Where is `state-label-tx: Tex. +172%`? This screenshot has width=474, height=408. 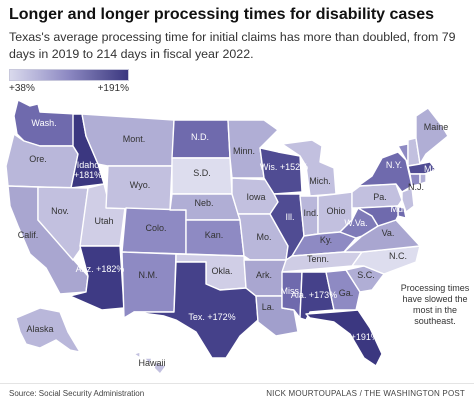
state-label-tx: Tex. +172% is located at coordinates (211, 317).